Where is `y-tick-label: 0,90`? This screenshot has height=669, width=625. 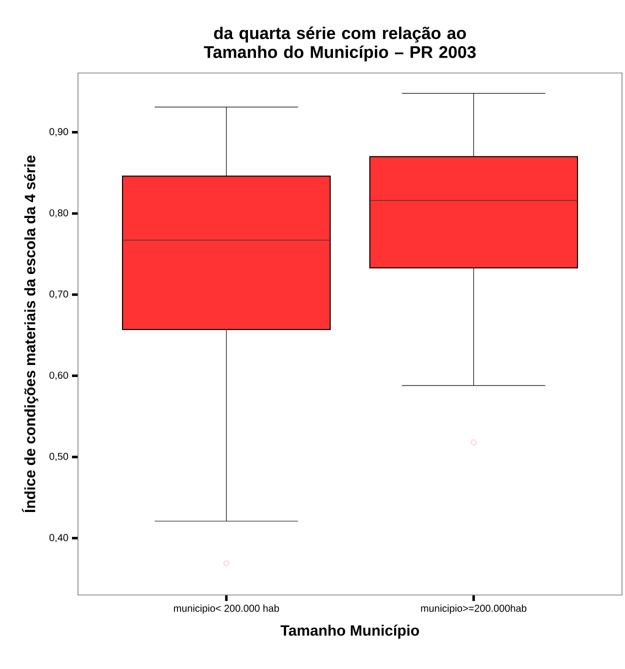 y-tick-label: 0,90 is located at coordinates (58, 132).